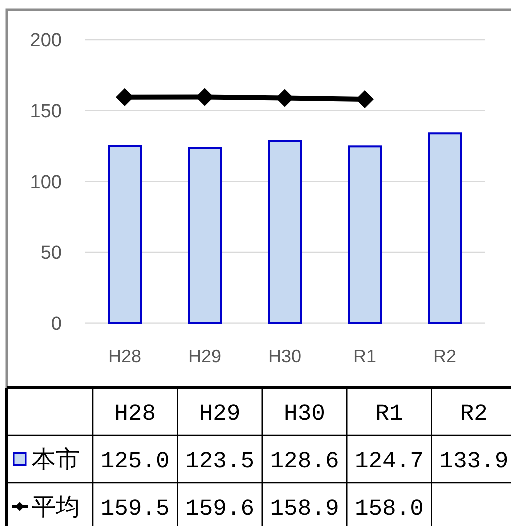  I want to click on x-tick-label: H29, so click(205, 356).